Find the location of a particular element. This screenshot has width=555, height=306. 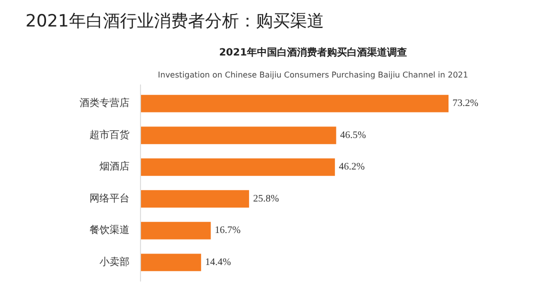

text: Investigation on Chinese Baijiu Consumers Purchasing Baijiu Channel in 2021 is located at coordinates (313, 75).